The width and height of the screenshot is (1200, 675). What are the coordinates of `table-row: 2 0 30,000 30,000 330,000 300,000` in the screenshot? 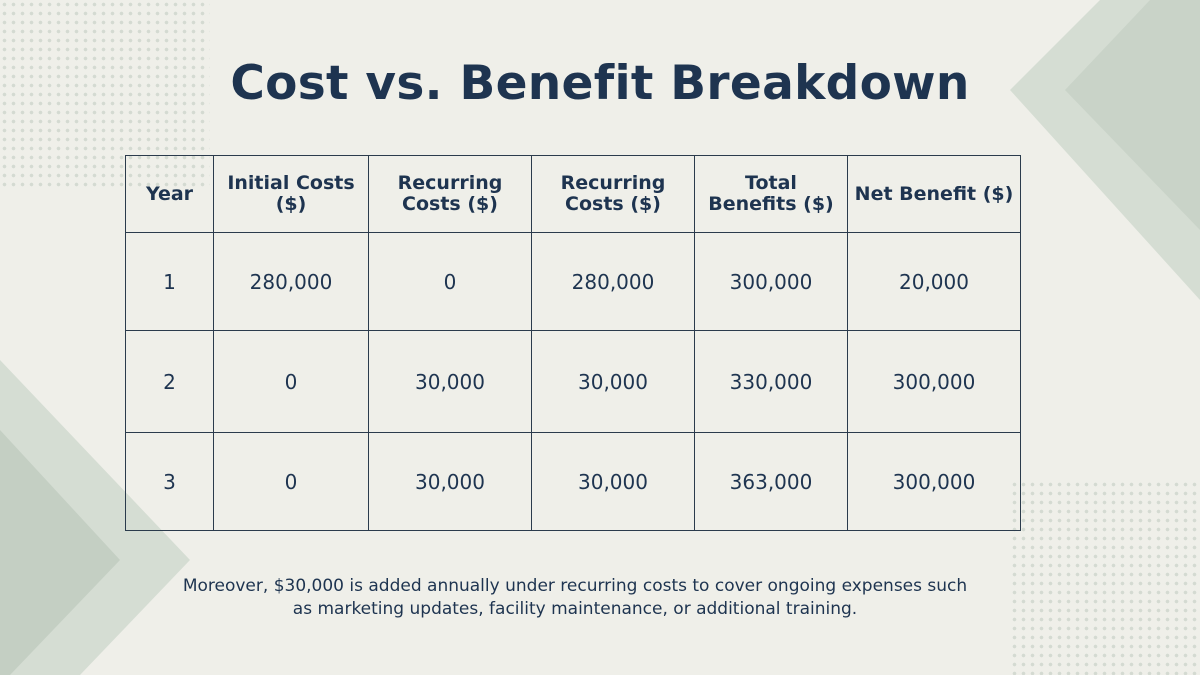 It's located at (573, 381).